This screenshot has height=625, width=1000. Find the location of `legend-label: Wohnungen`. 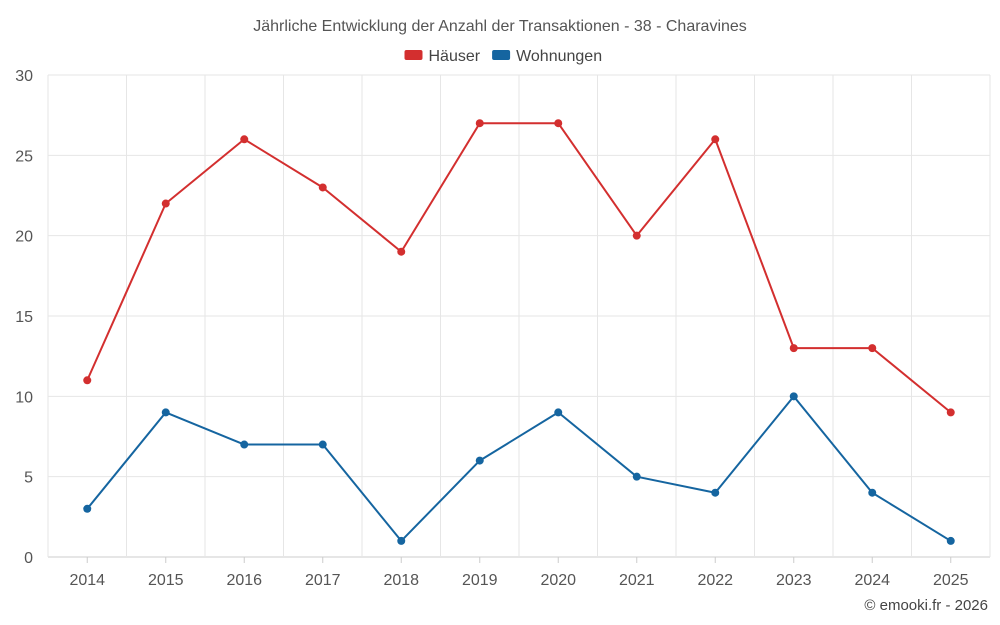

legend-label: Wohnungen is located at coordinates (559, 56).